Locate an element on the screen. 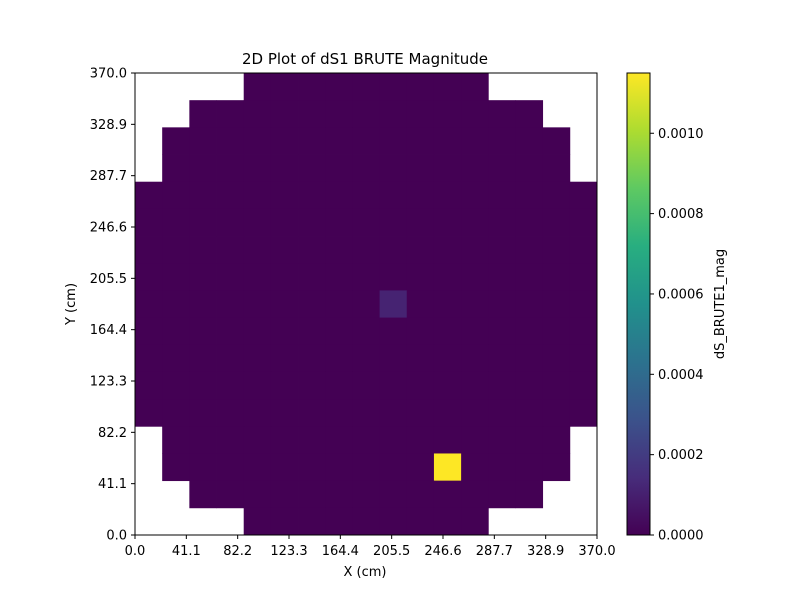 The height and width of the screenshot is (600, 800). x-tick-label: 164.4 is located at coordinates (340, 551).